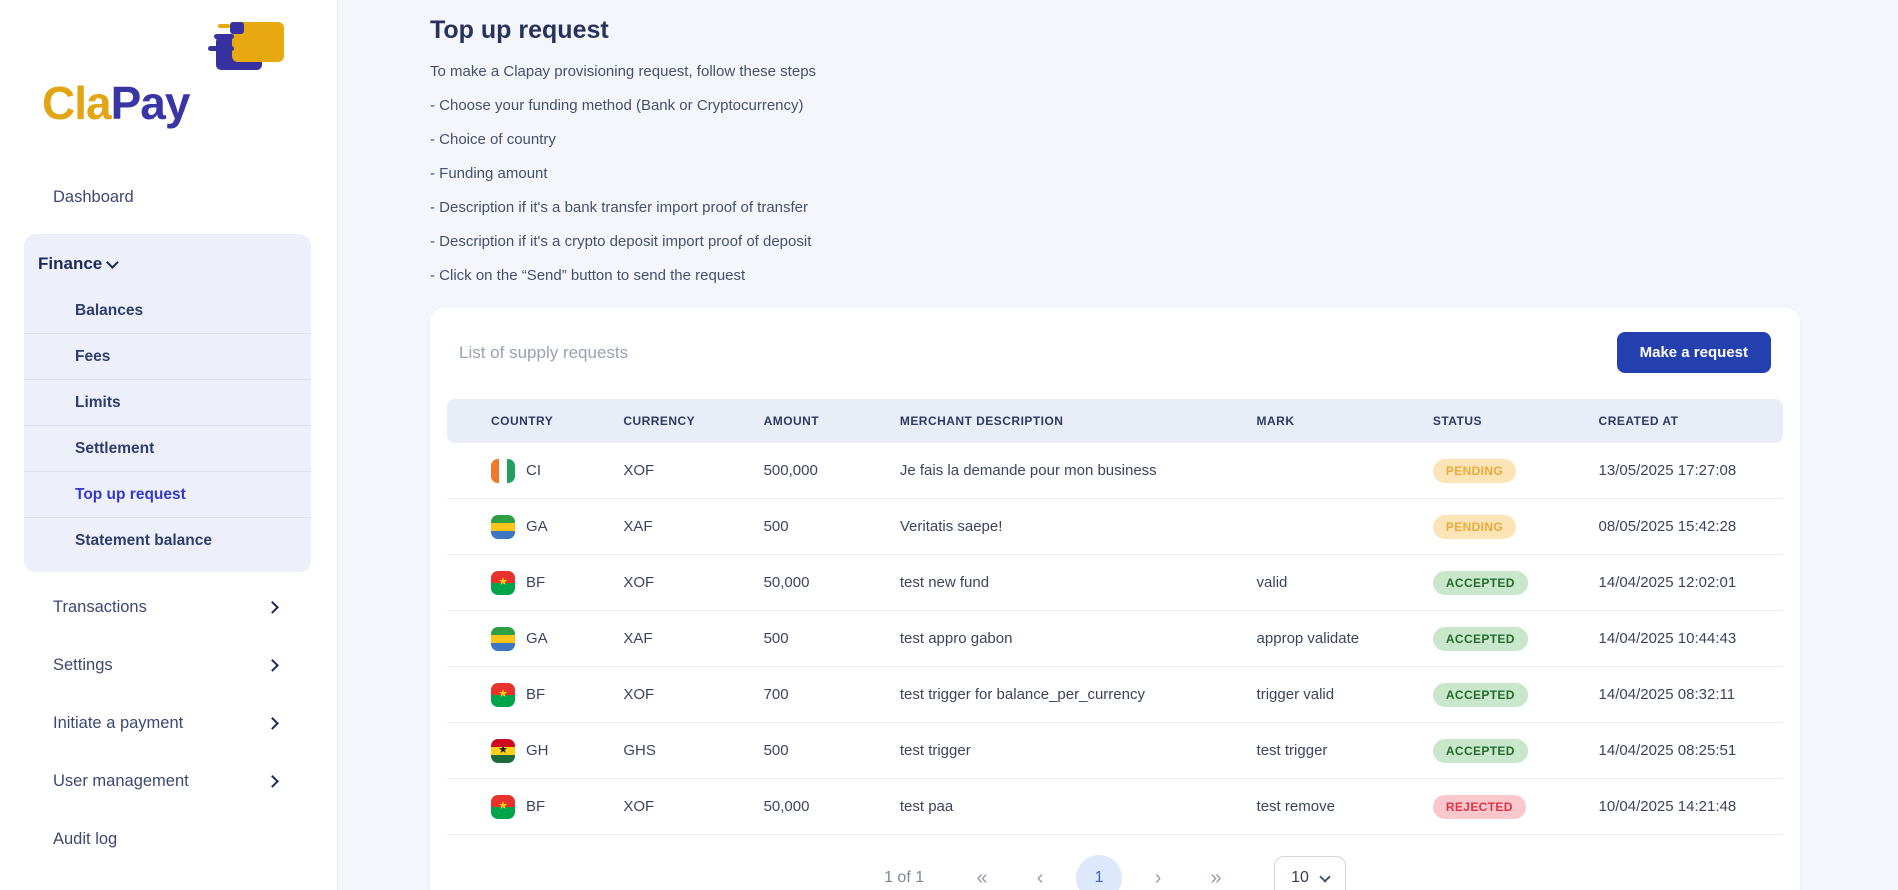 The width and height of the screenshot is (1898, 890). I want to click on sidebar-item-settlement: Settlement, so click(167, 449).